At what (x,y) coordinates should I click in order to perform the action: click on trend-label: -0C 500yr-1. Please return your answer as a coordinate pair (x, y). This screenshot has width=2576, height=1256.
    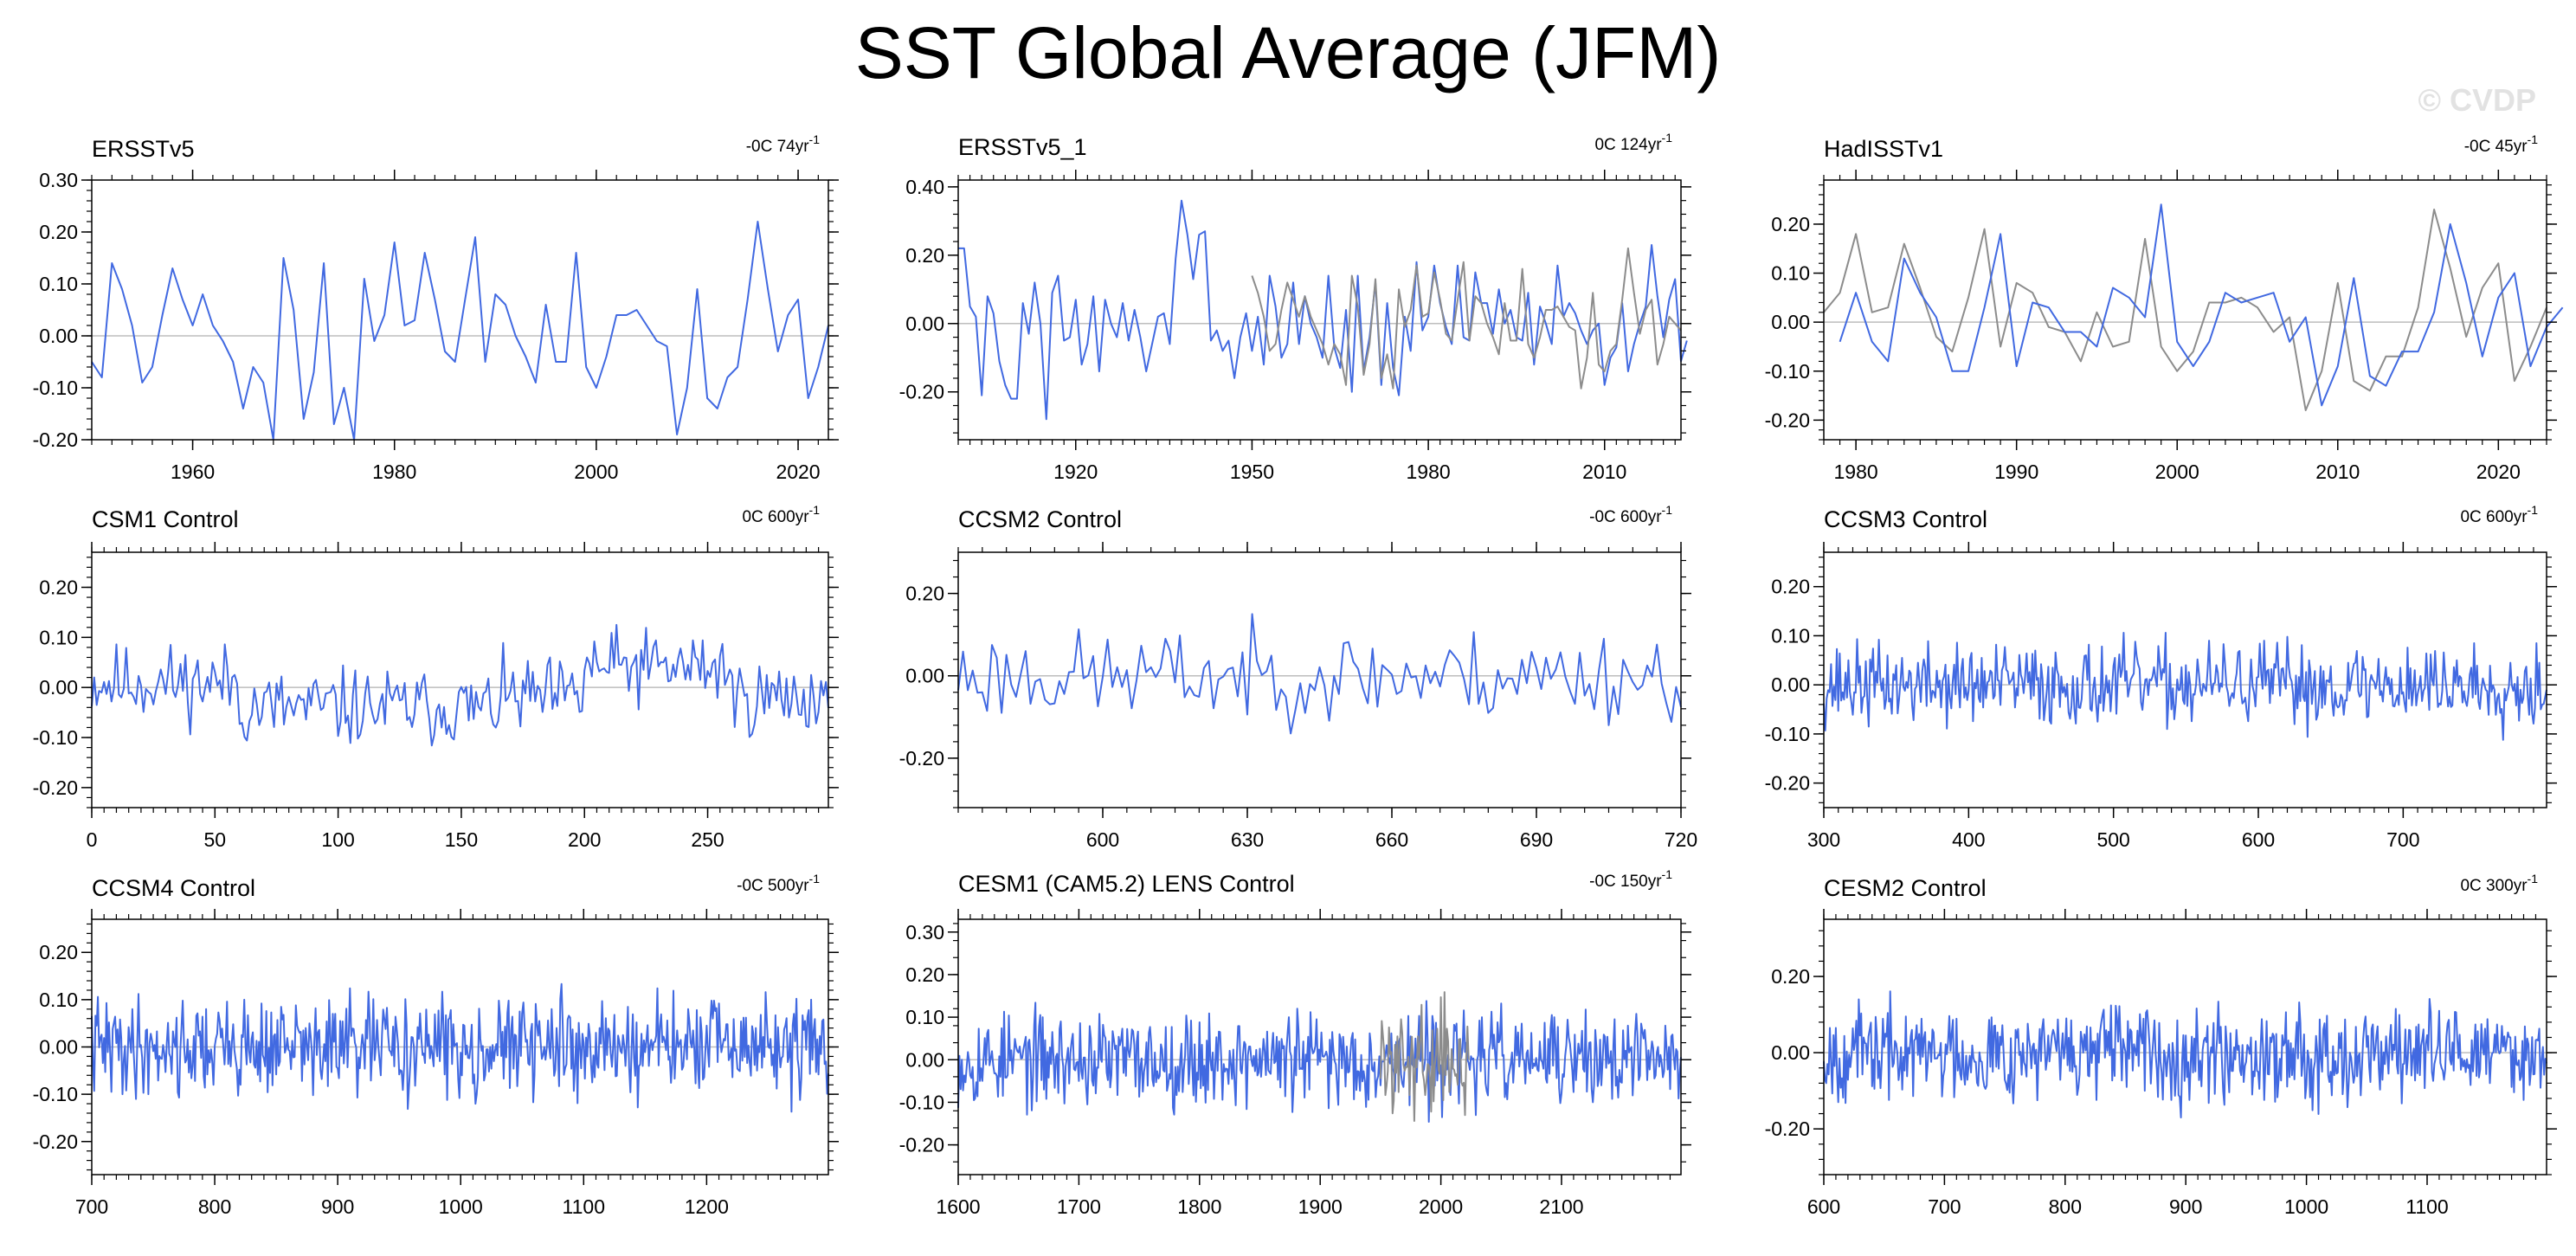
    Looking at the image, I should click on (778, 883).